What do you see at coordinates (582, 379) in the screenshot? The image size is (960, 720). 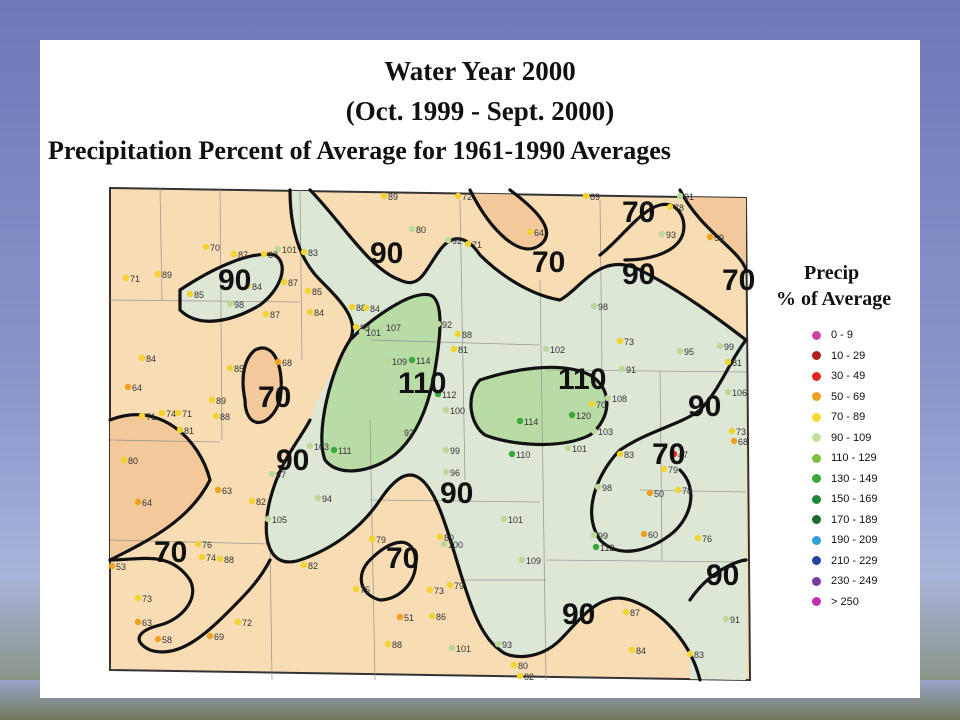 I see `contour-label: 110` at bounding box center [582, 379].